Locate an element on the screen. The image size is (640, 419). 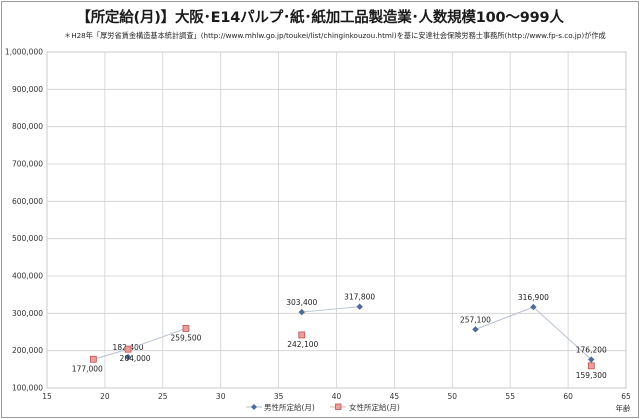
y-tick-label: 1,000,000 is located at coordinates (24, 52).